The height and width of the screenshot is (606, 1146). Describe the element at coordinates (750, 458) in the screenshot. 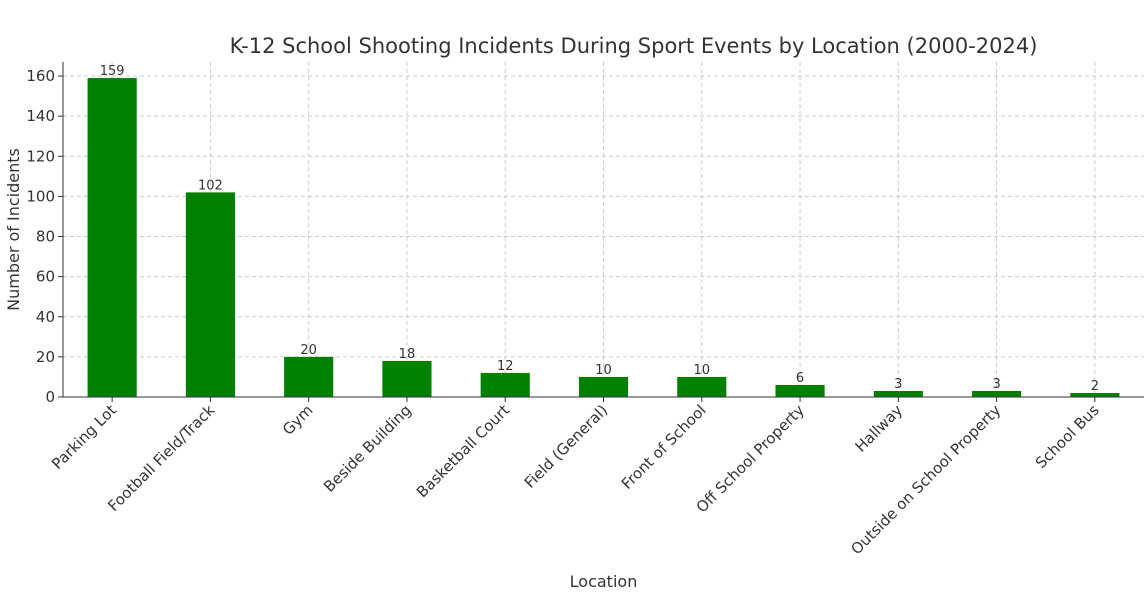

I see `x-tick-label: Off School Property` at that location.